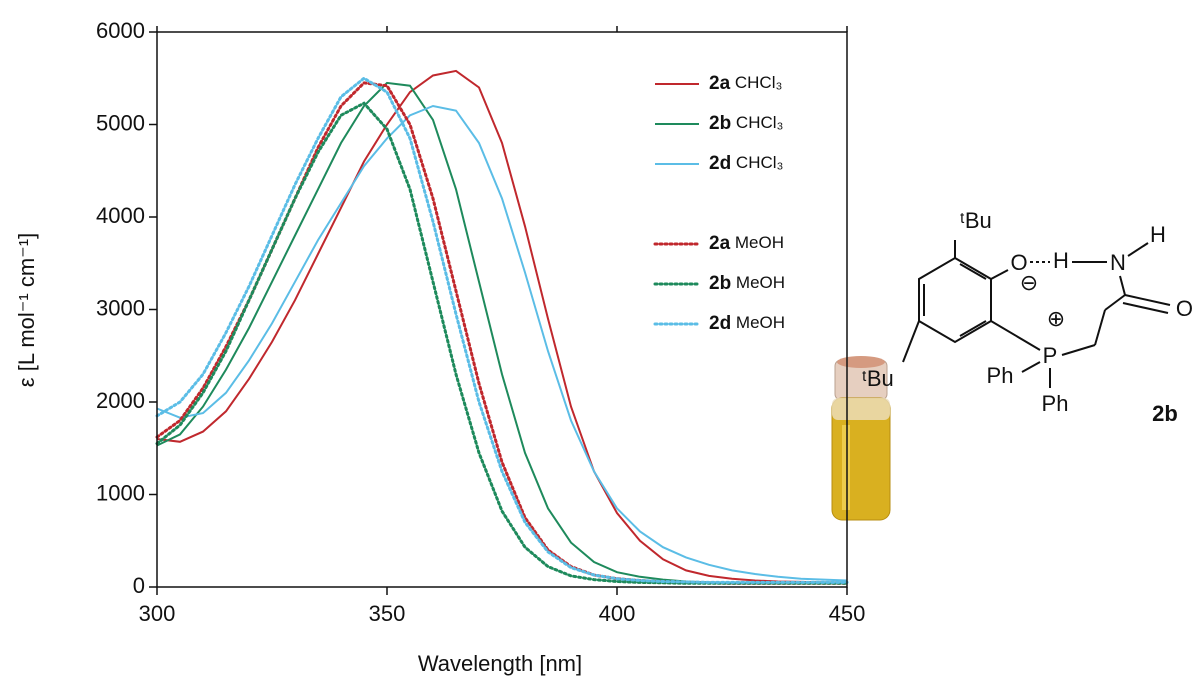 The height and width of the screenshot is (686, 1195). I want to click on x-axis-label: Wavelength [nm], so click(500, 663).